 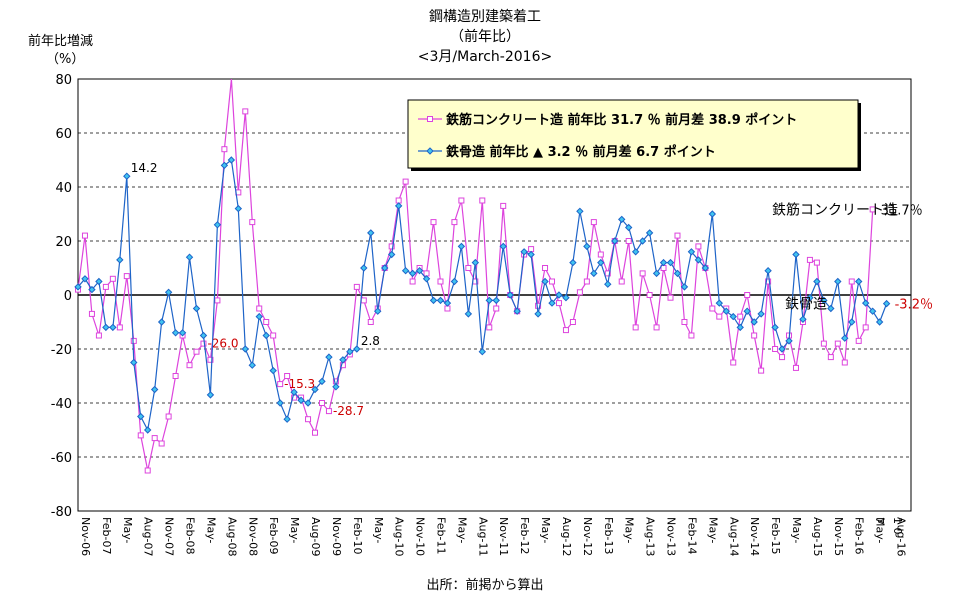 What do you see at coordinates (144, 168) in the screenshot?
I see `data-label: 14.2` at bounding box center [144, 168].